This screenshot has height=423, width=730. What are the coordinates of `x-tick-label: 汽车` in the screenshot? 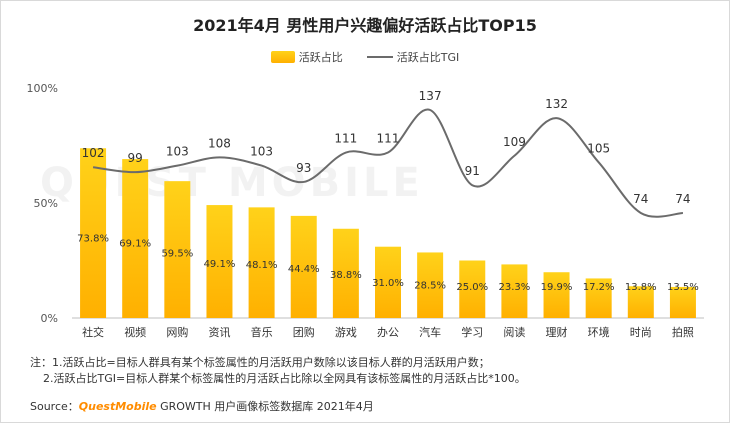 It's located at (430, 332).